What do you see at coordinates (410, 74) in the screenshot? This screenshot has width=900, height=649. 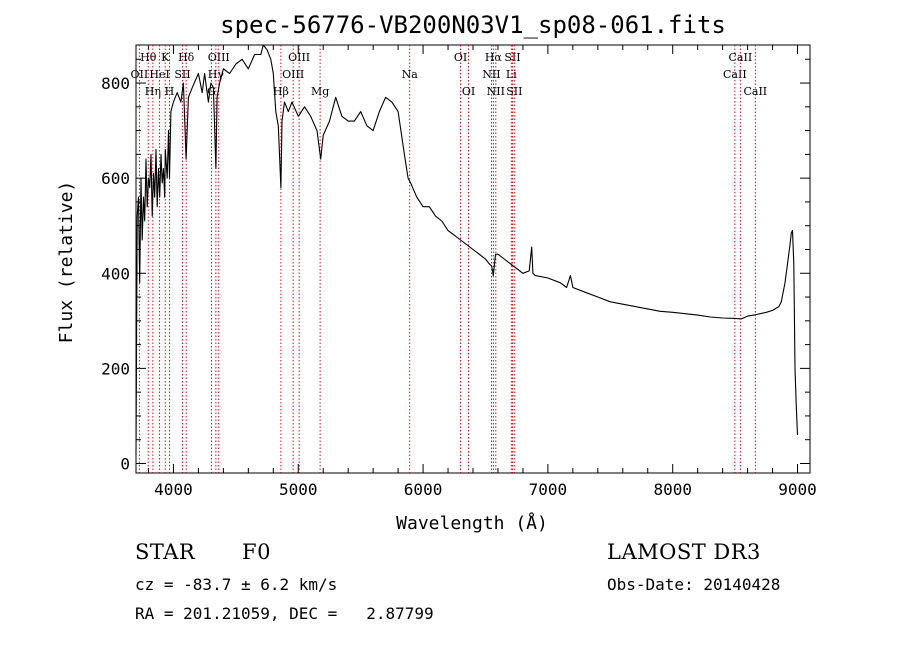 I see `emission-line-label: Na` at bounding box center [410, 74].